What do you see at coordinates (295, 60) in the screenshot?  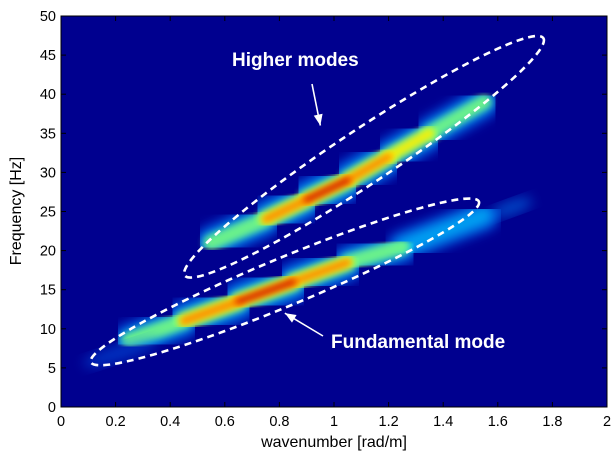 I see `annotation-higher-modes: Higher modes` at bounding box center [295, 60].